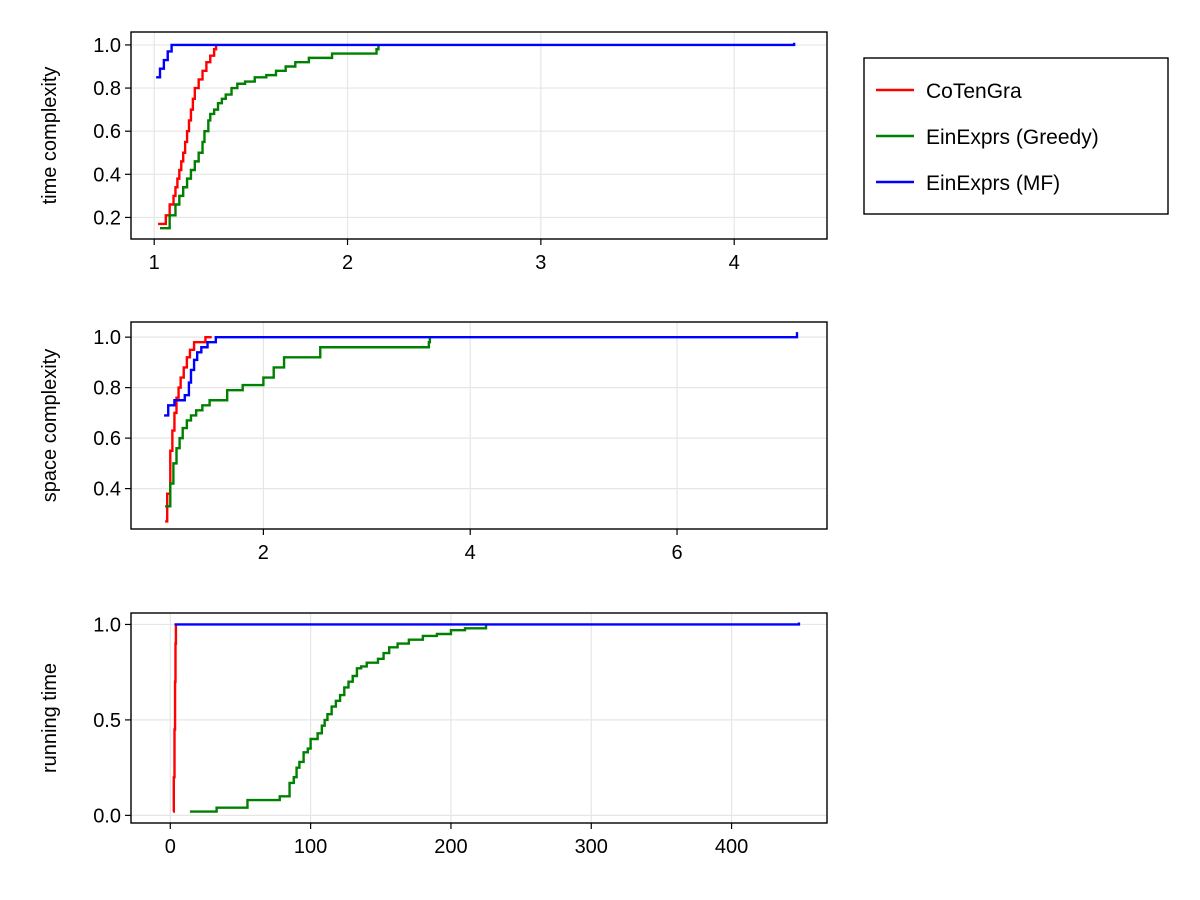 The height and width of the screenshot is (900, 1200). Describe the element at coordinates (50, 136) in the screenshot. I see `y-axis-label: time complexity` at that location.